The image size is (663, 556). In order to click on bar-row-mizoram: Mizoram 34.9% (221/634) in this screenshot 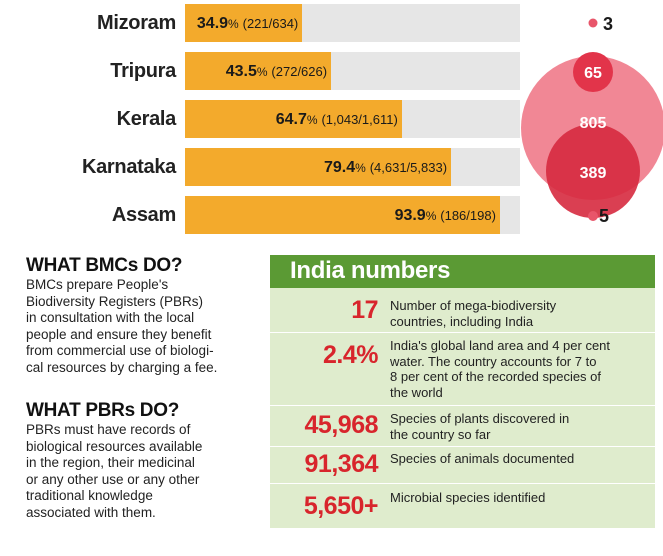, I will do `click(260, 23)`.